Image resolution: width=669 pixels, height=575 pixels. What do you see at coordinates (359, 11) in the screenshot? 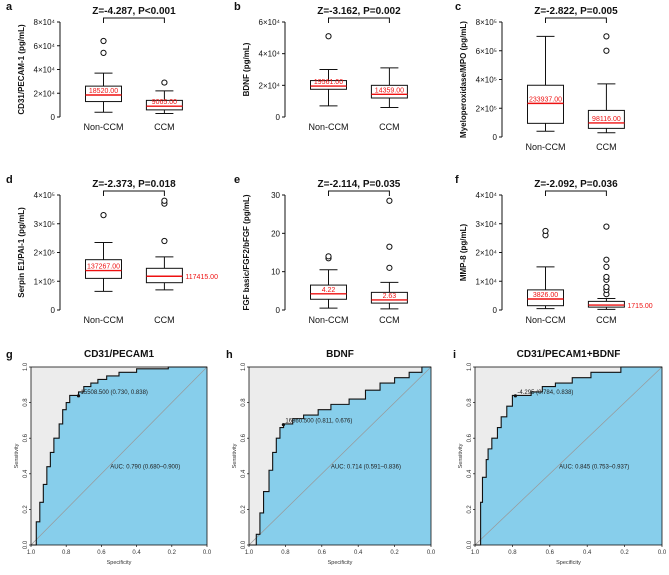
I see `significance-stat: Z=-3.162, P=0.002` at bounding box center [359, 11].